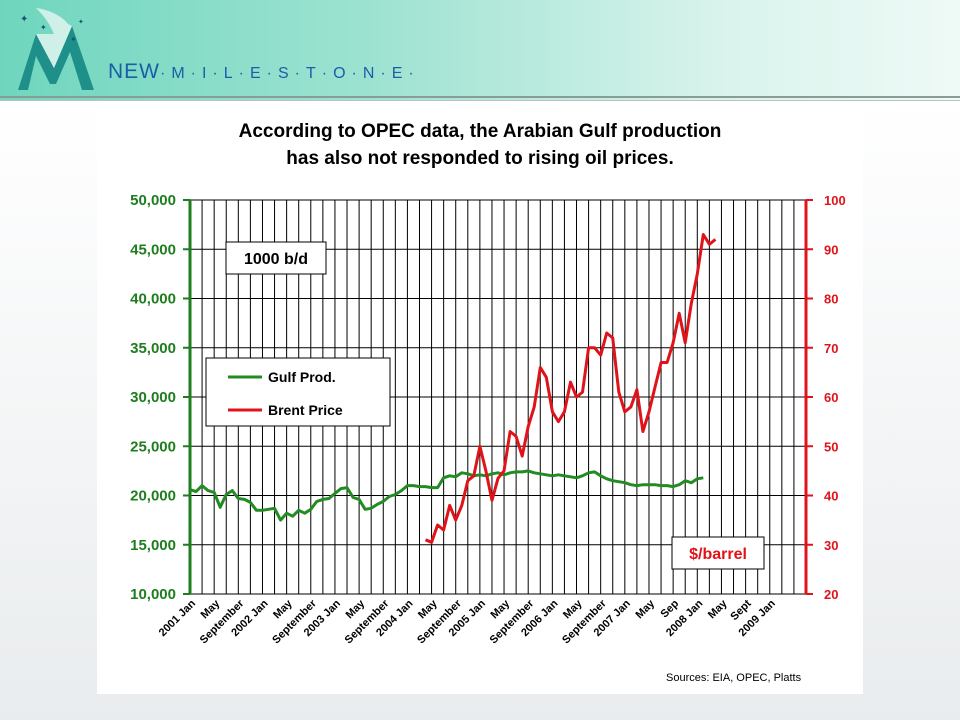  Describe the element at coordinates (831, 249) in the screenshot. I see `right-axis-tick-label: 90` at that location.